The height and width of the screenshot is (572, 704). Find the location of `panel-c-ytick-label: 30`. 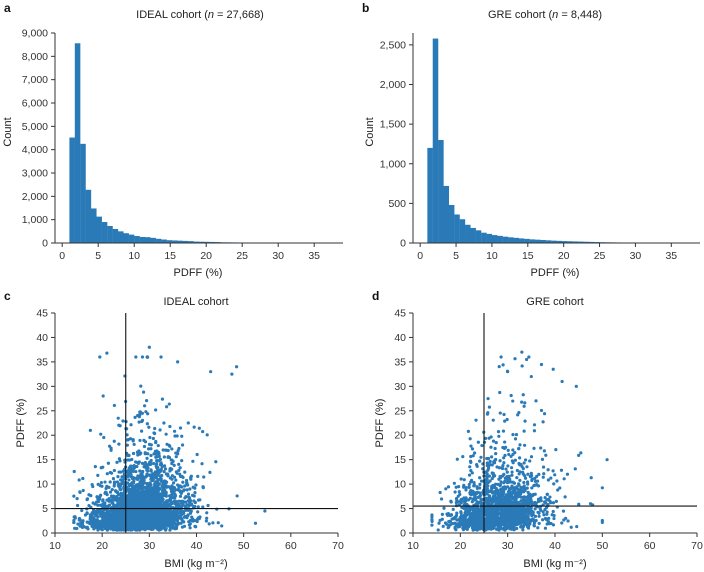

panel-c-ytick-label: 30 is located at coordinates (42, 387).